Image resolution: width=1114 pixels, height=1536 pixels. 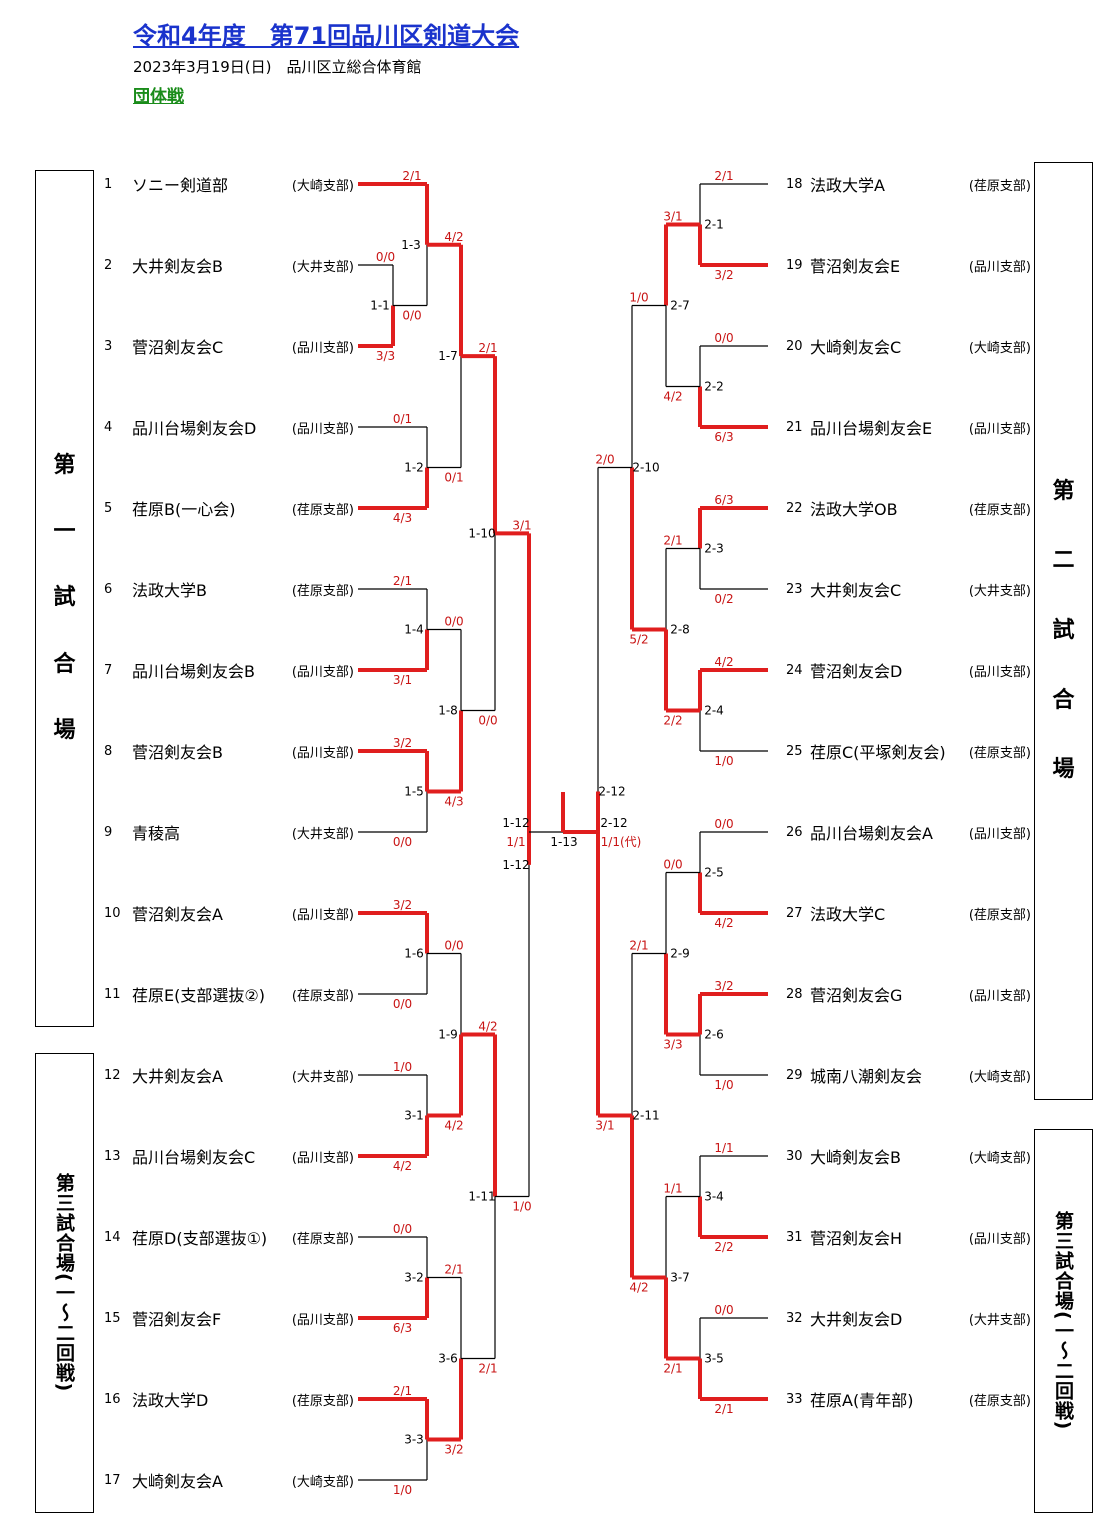 What do you see at coordinates (64, 664) in the screenshot?
I see `venue-char: 合` at bounding box center [64, 664].